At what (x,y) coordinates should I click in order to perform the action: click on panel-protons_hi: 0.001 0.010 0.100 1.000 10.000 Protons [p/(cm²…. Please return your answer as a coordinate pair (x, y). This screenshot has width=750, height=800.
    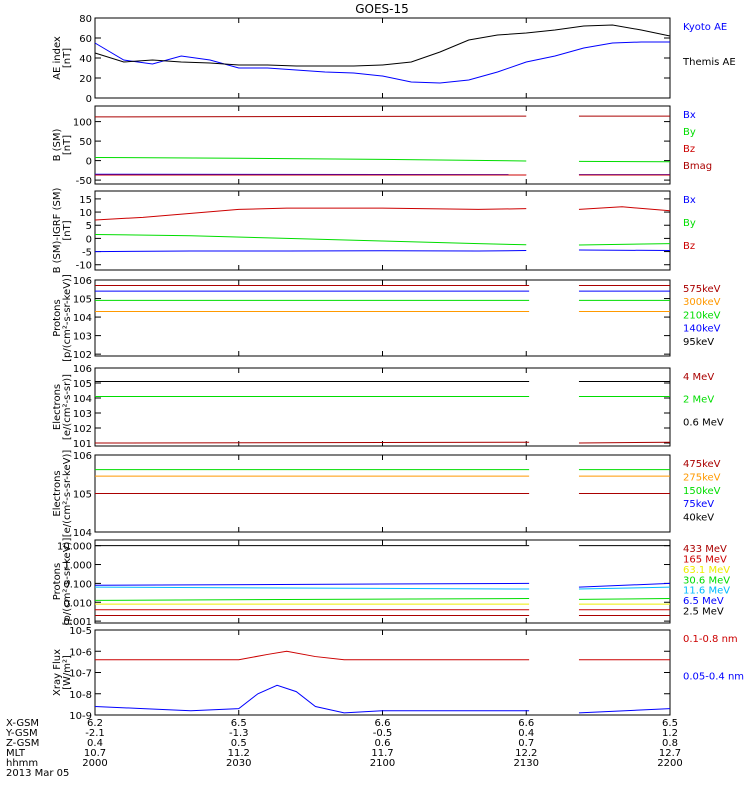
    Looking at the image, I should click on (391, 583).